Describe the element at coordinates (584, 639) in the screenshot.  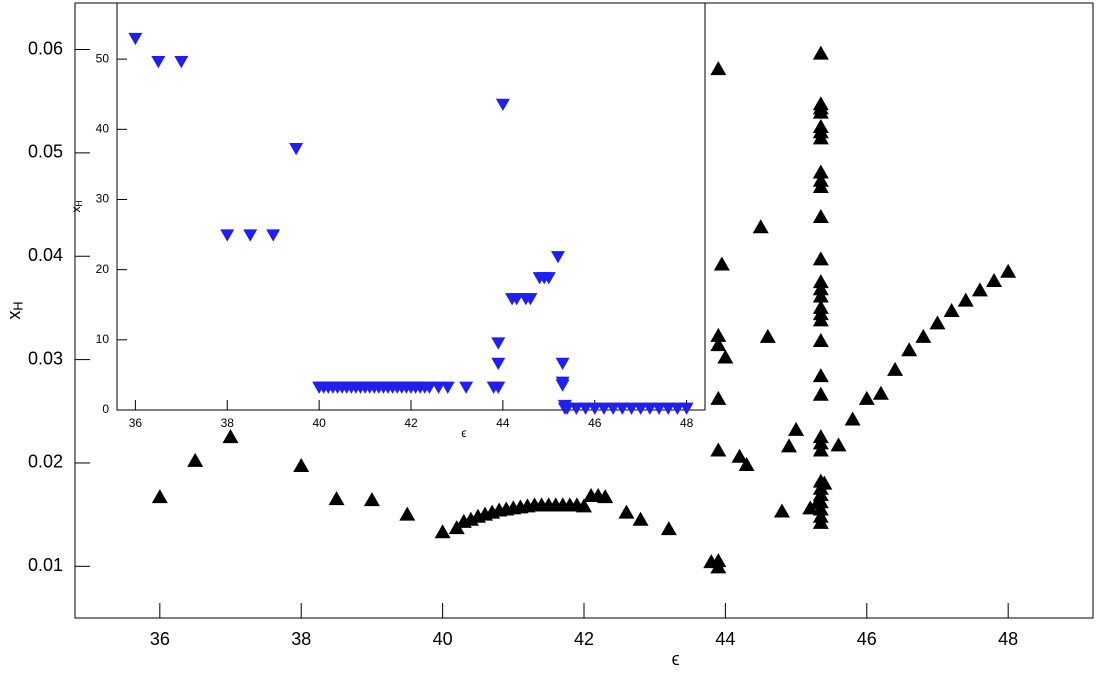
I see `x-tick-label: 42` at that location.